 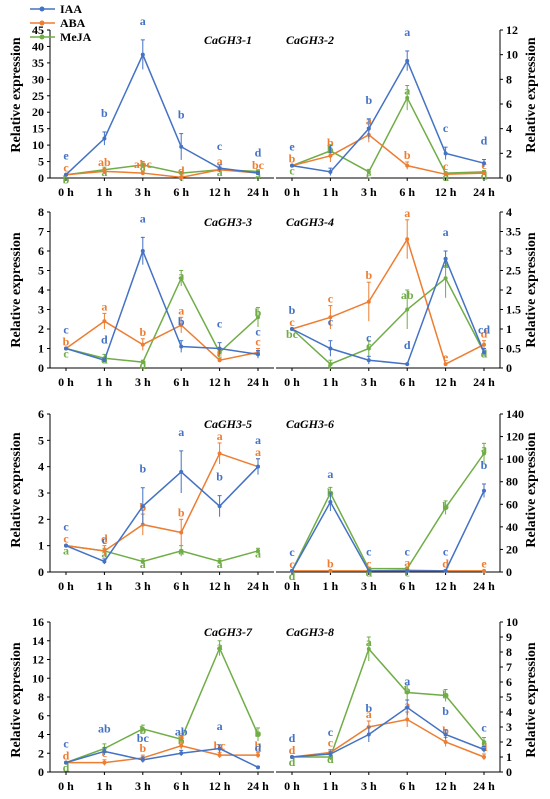 What do you see at coordinates (41, 349) in the screenshot?
I see `y-tick-label: 1` at bounding box center [41, 349].